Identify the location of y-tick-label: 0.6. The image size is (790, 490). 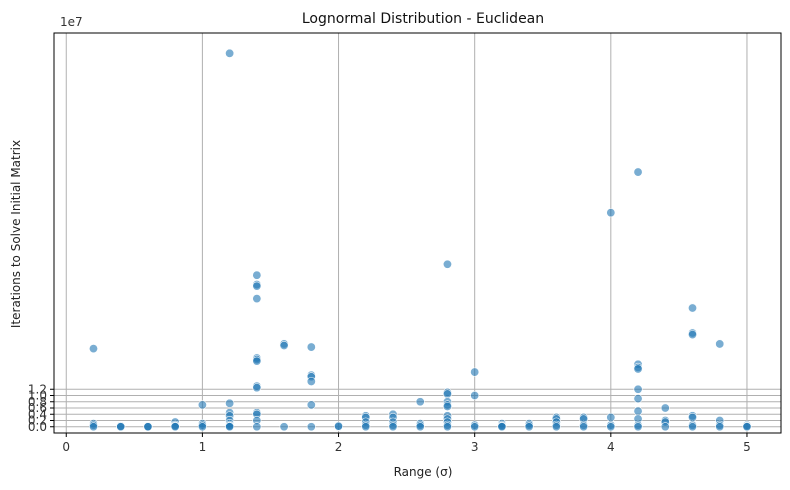
(37, 408).